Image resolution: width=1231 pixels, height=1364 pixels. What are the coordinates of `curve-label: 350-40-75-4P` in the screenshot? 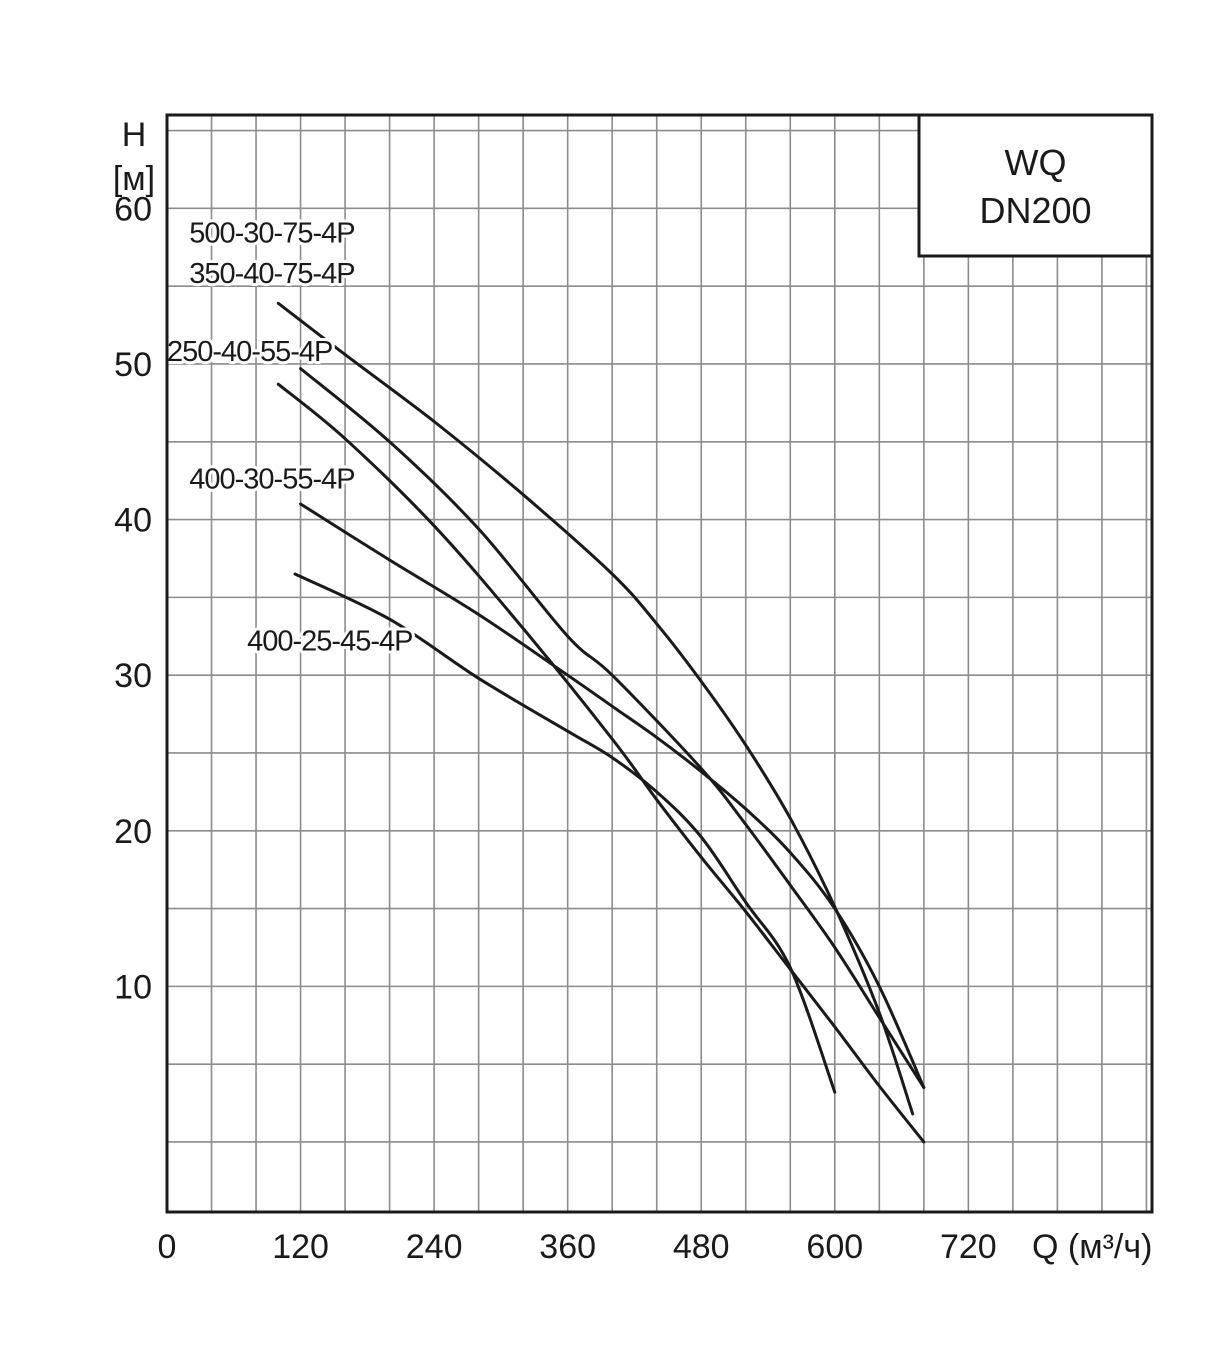 It's located at (271, 274).